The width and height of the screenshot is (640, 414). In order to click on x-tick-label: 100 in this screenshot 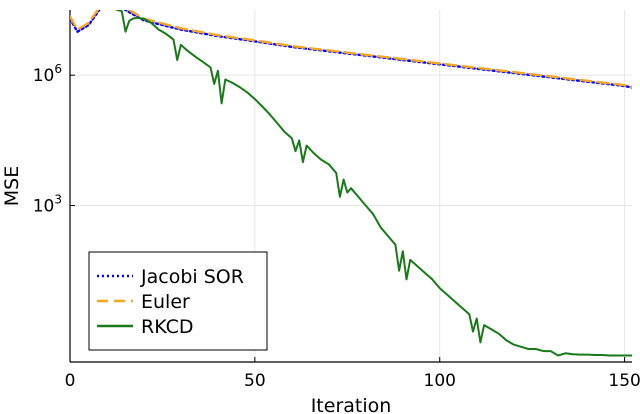, I will do `click(440, 381)`.